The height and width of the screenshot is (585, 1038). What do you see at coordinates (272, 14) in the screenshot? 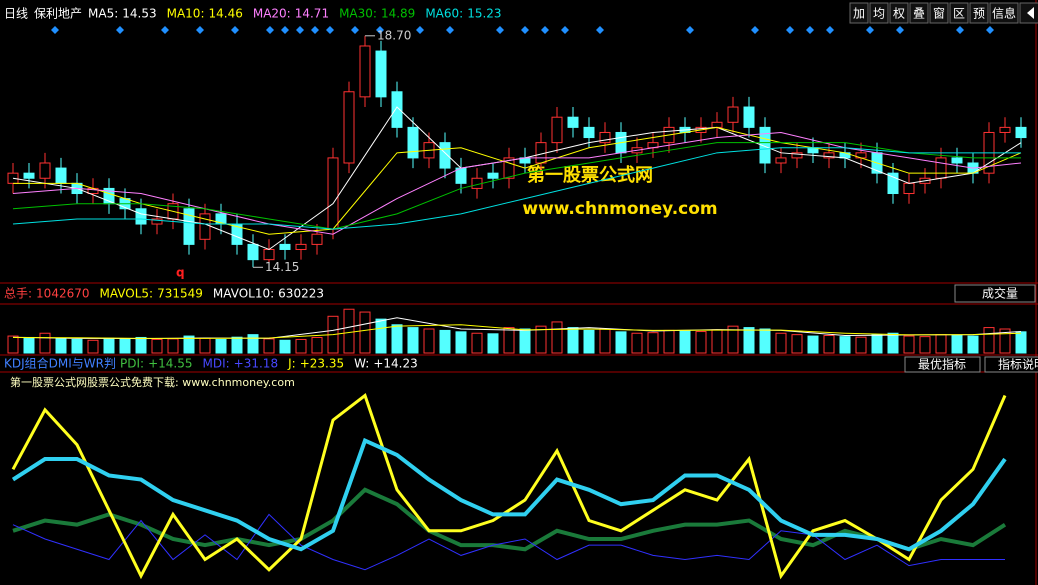
I see `legend-name: MA20:` at bounding box center [272, 14].